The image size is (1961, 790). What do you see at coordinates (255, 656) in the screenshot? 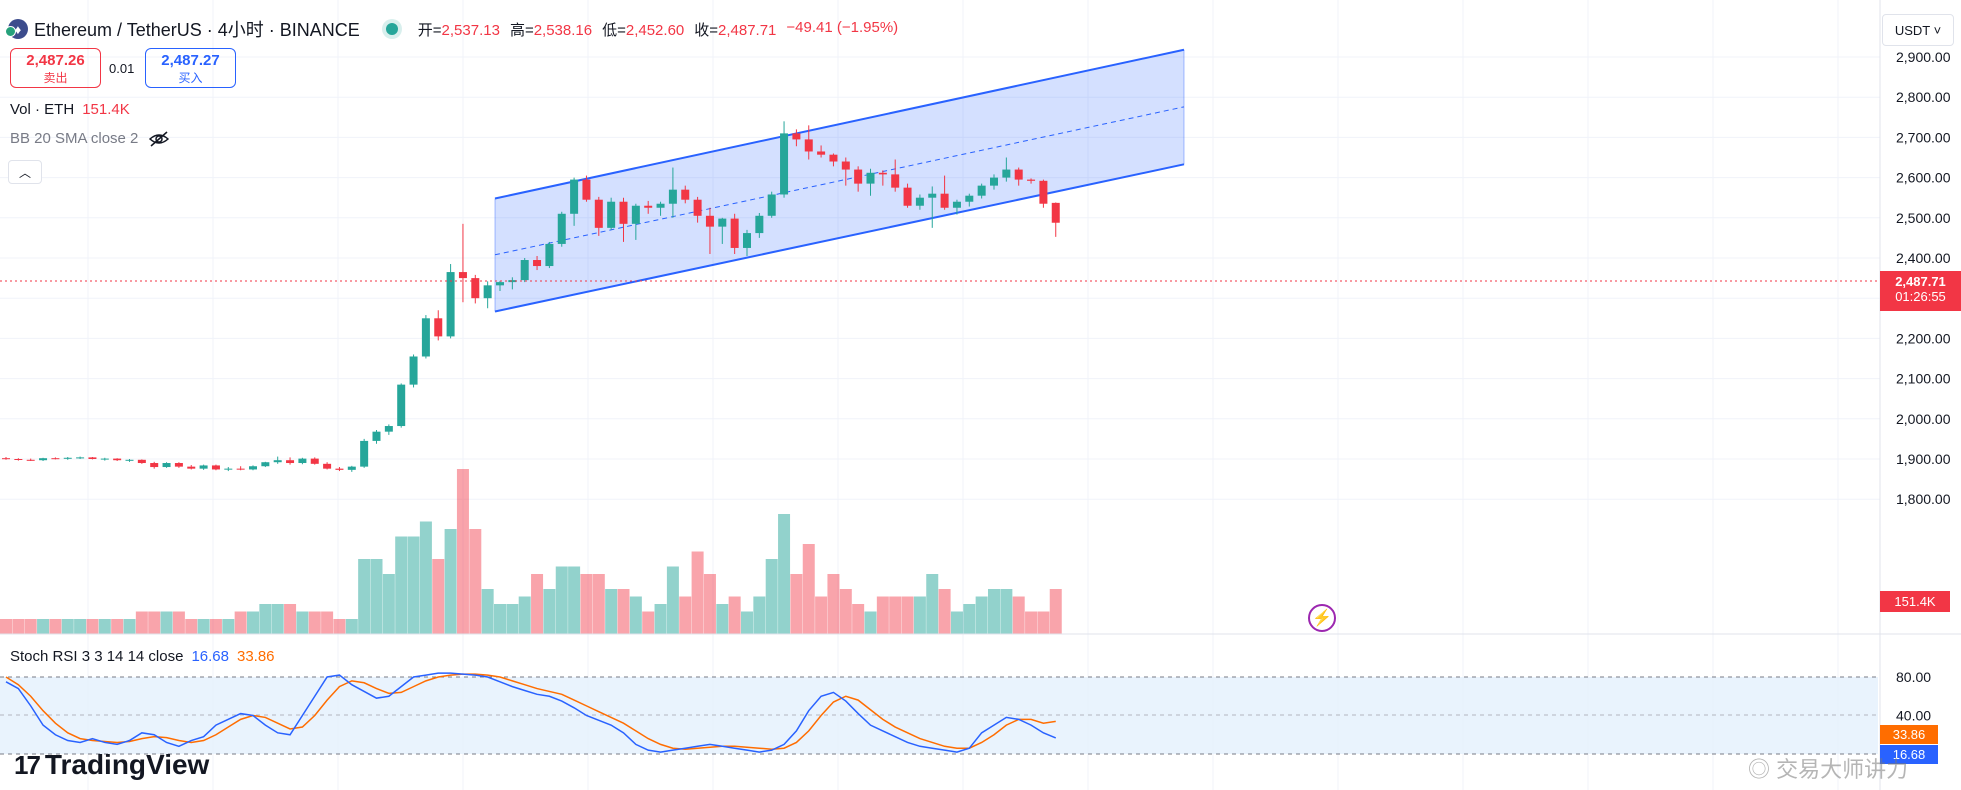
I see `stoch-d-value: 33.86` at bounding box center [255, 656].